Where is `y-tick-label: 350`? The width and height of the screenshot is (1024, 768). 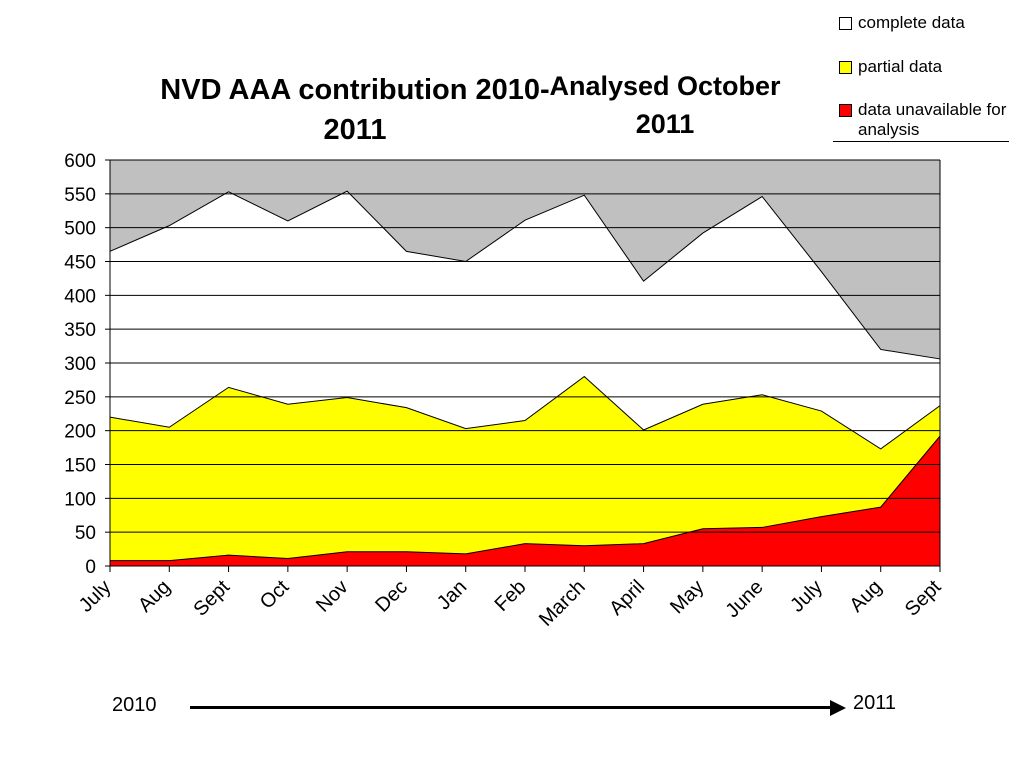 y-tick-label: 350 is located at coordinates (80, 330).